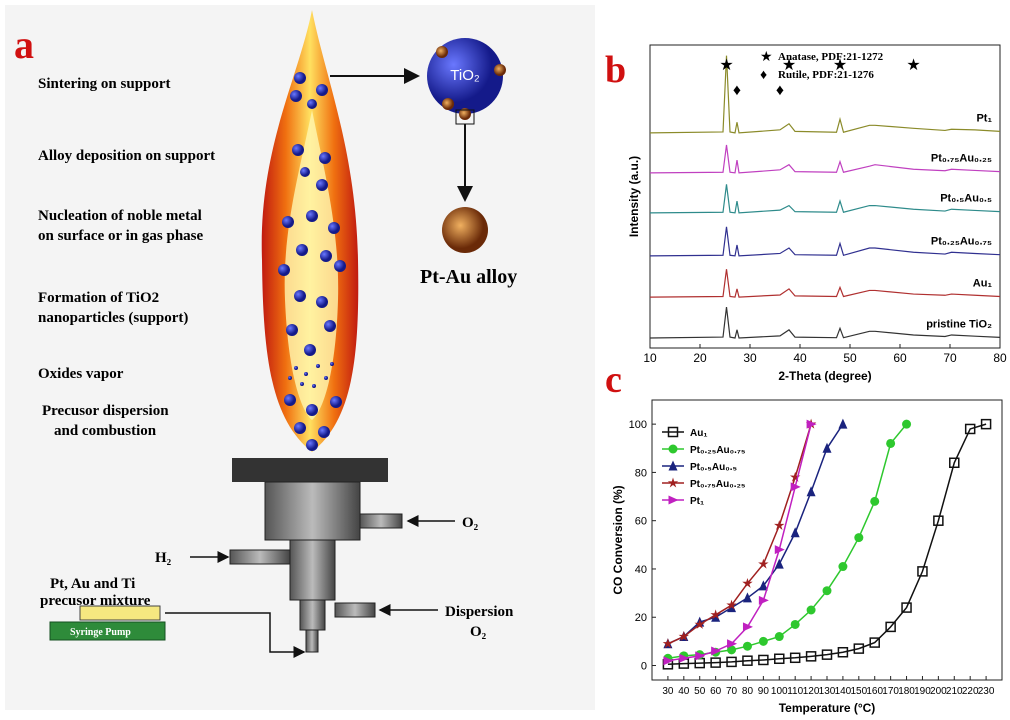 This screenshot has height=720, width=1010. Describe the element at coordinates (700, 358) in the screenshot. I see `x-tick-label: 20` at that location.